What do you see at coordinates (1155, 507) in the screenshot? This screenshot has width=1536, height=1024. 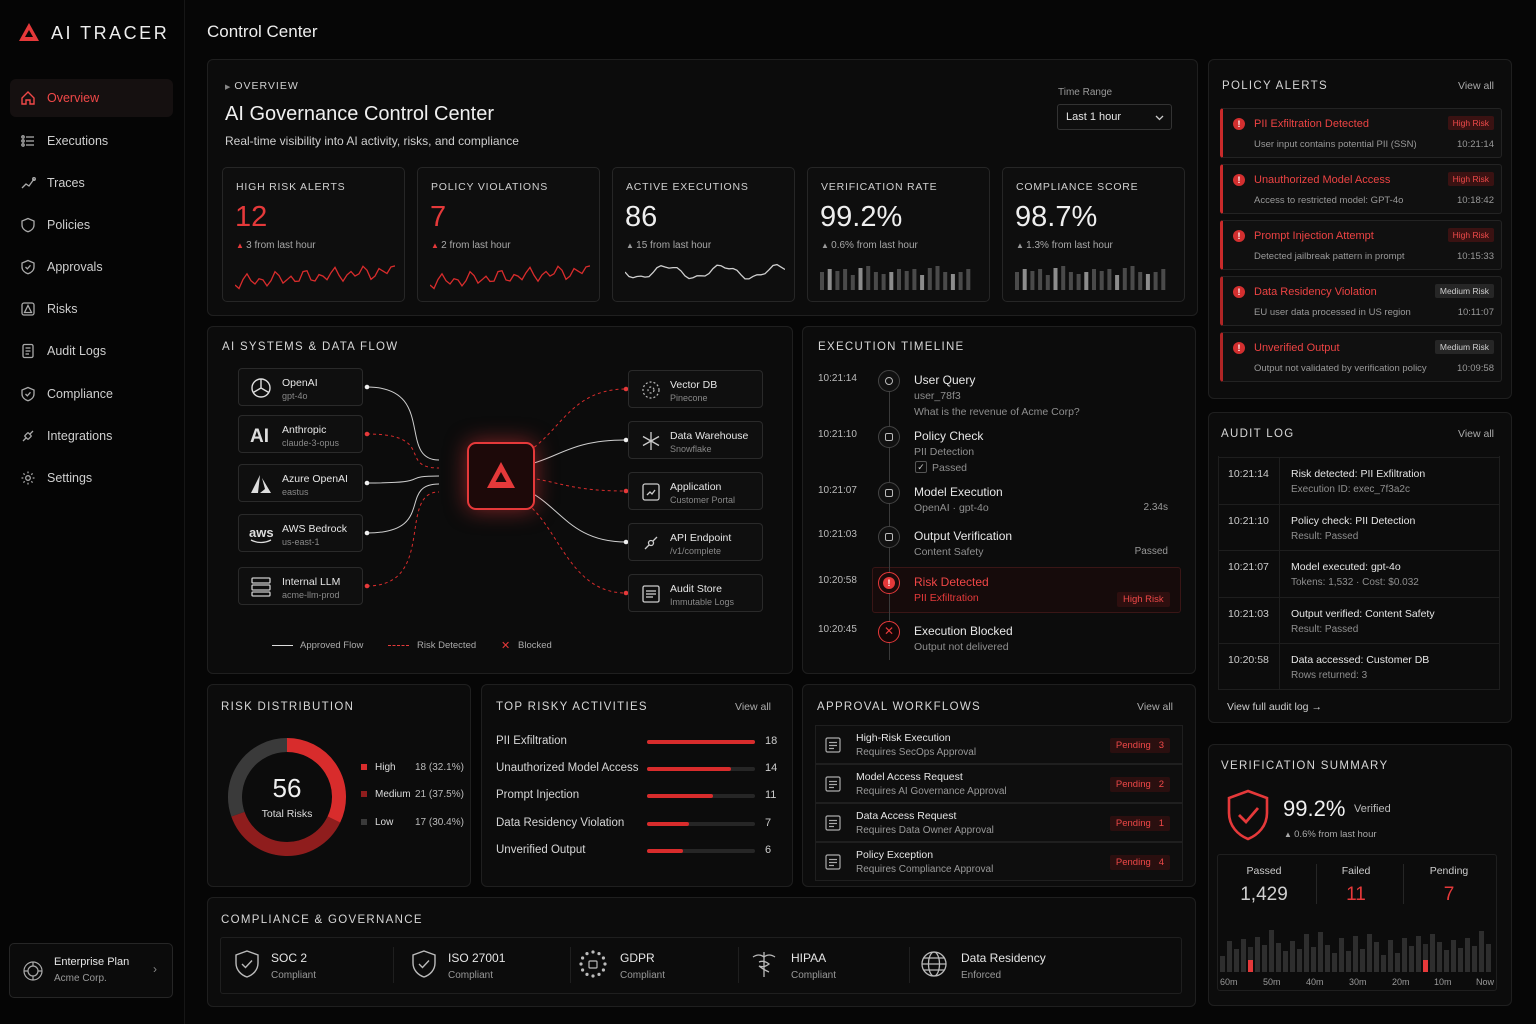 I see `event-meta: 2.34s` at bounding box center [1155, 507].